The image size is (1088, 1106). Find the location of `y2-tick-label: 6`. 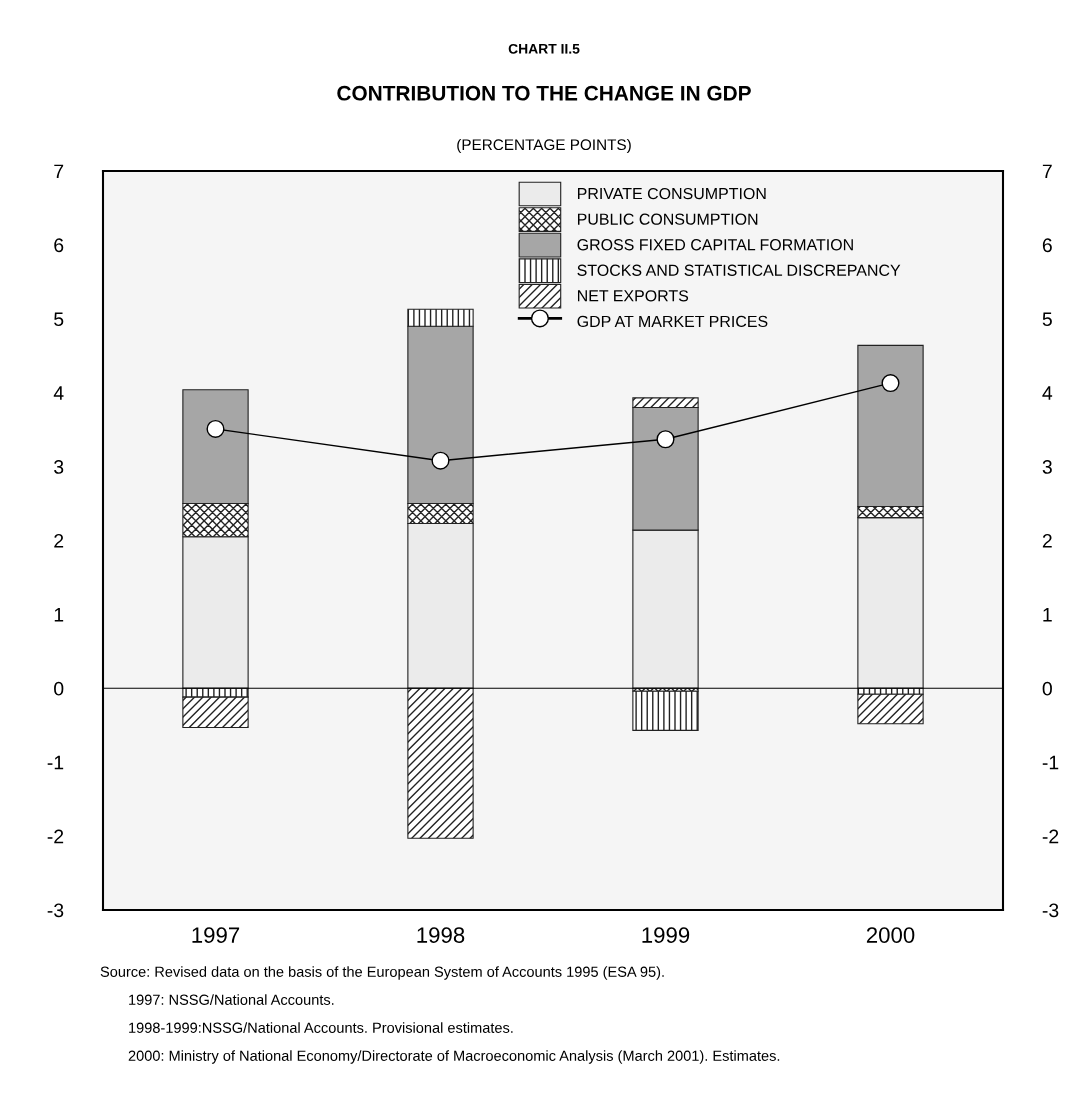

y2-tick-label: 6 is located at coordinates (1047, 245).